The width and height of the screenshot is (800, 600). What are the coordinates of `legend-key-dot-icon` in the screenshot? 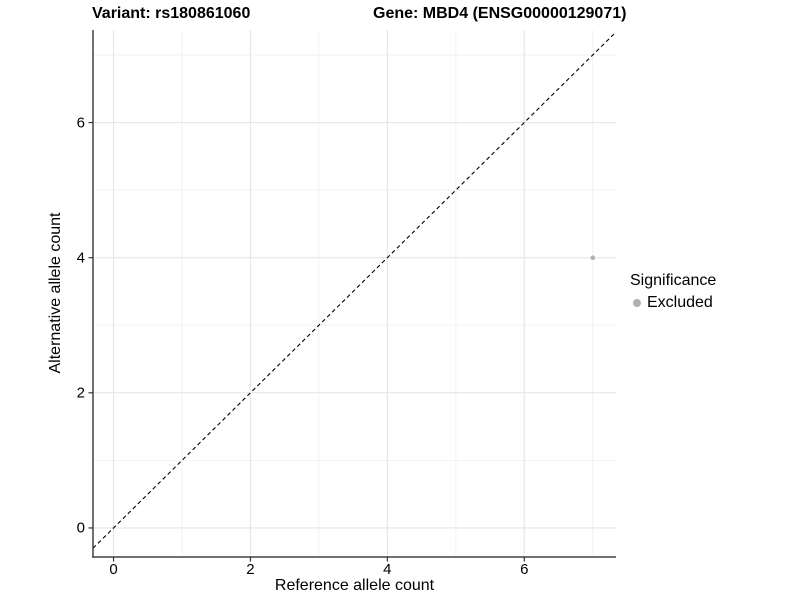 It's located at (637, 303).